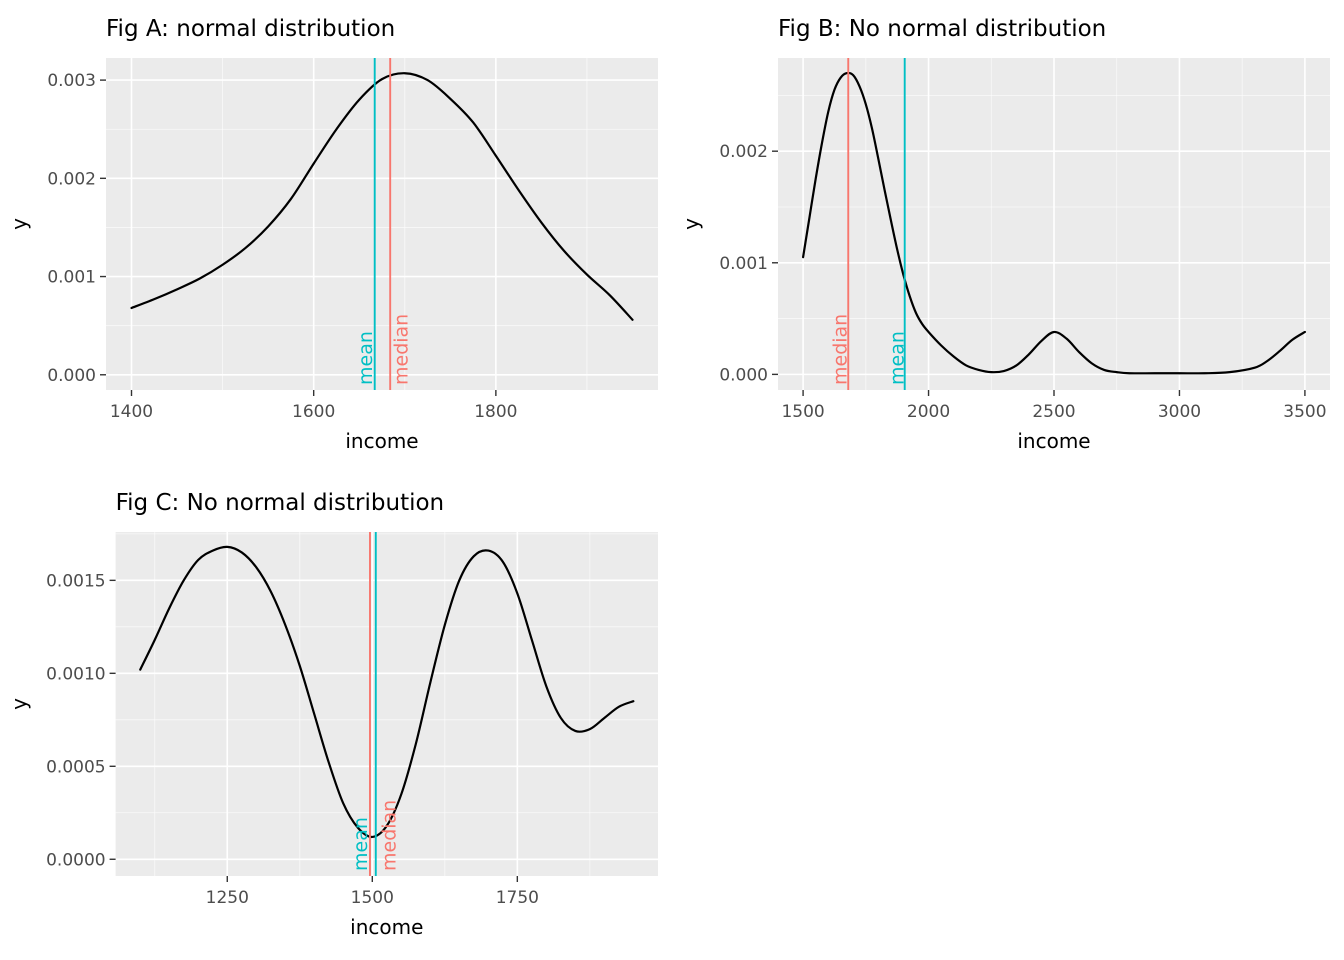  I want to click on plot-title: Fig B: No normal distribution, so click(942, 29).